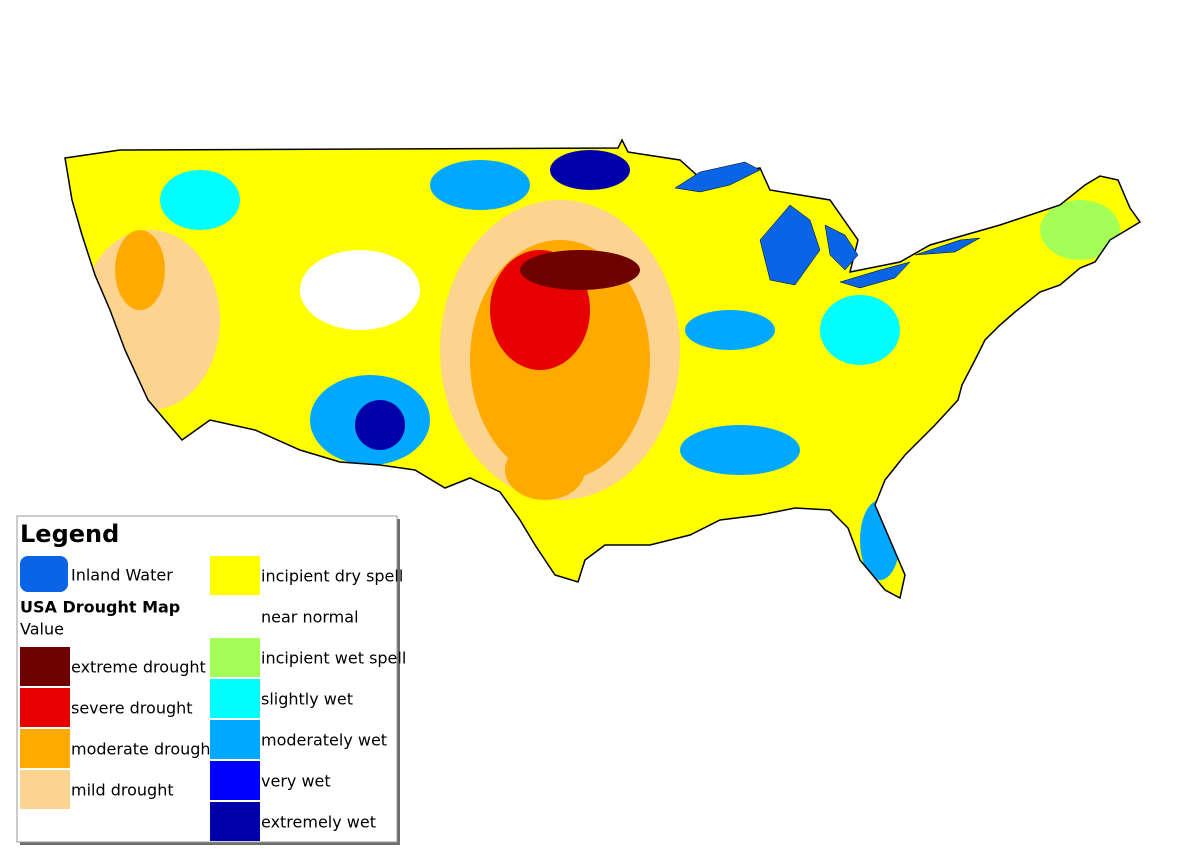 The image size is (1200, 853). I want to click on great-lakes, so click(827, 225).